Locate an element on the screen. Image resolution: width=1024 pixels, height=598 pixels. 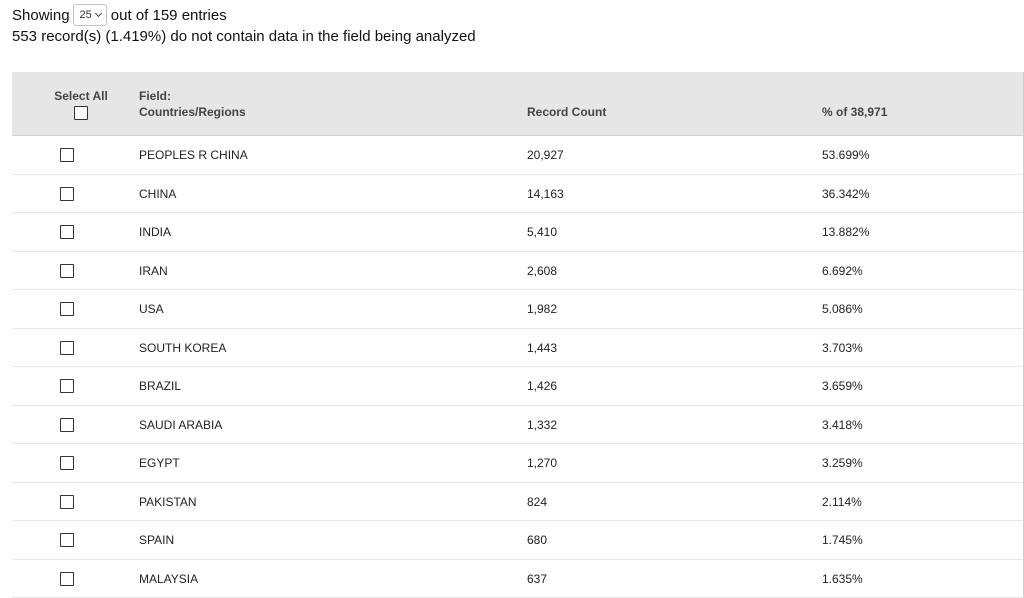
select-all-checkbox is located at coordinates (81, 113).